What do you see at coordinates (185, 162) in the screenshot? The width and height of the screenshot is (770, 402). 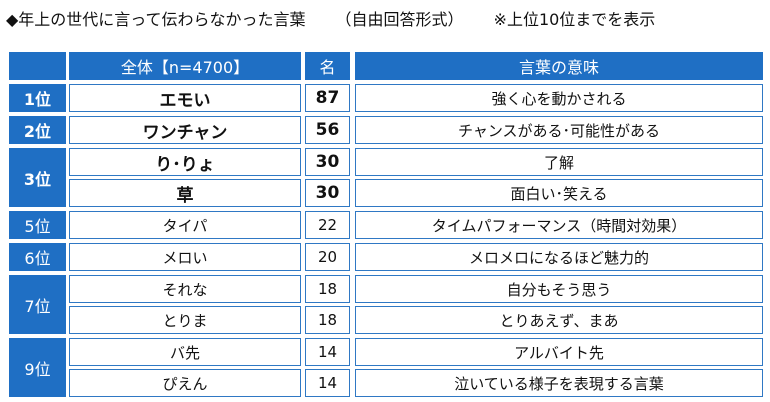 I see `table-row-word: り･りょ` at bounding box center [185, 162].